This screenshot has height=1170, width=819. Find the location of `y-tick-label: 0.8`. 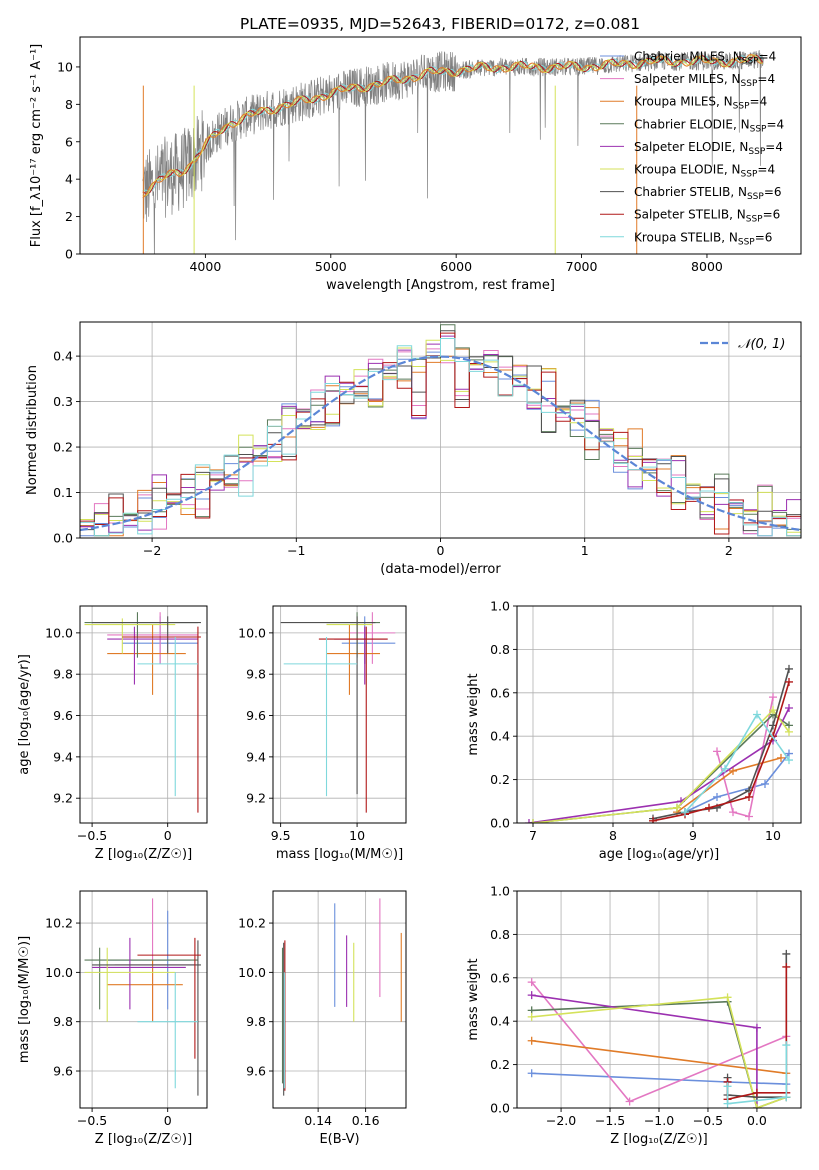

y-tick-label: 0.8 is located at coordinates (500, 934).